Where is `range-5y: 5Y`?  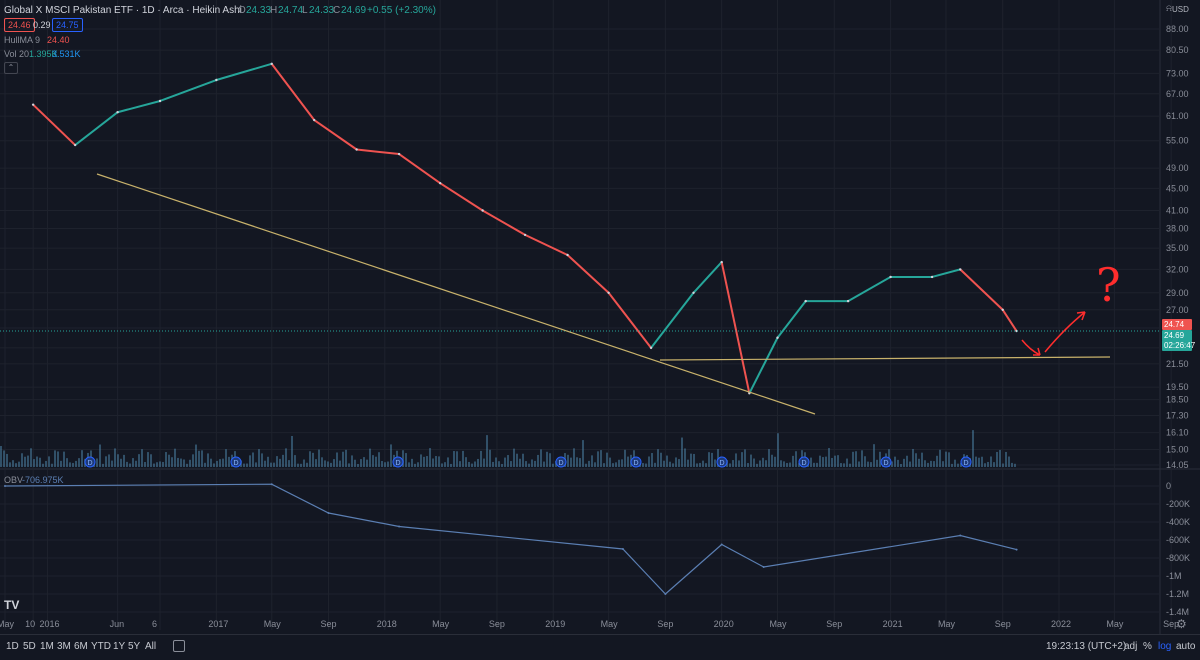 range-5y: 5Y is located at coordinates (134, 646).